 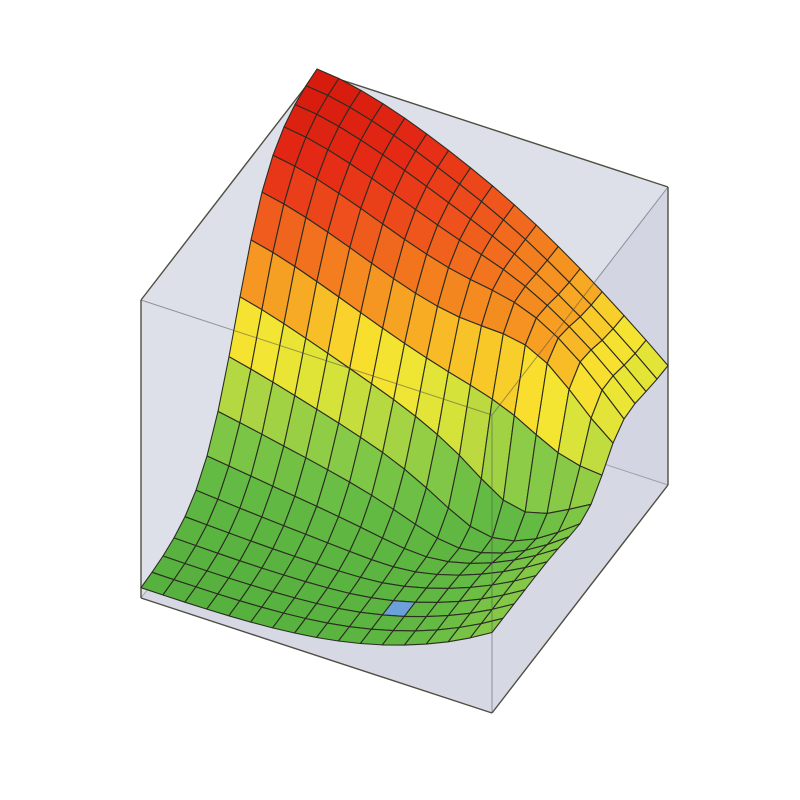 What do you see at coordinates (398, 638) in the screenshot?
I see `surface-cell` at bounding box center [398, 638].